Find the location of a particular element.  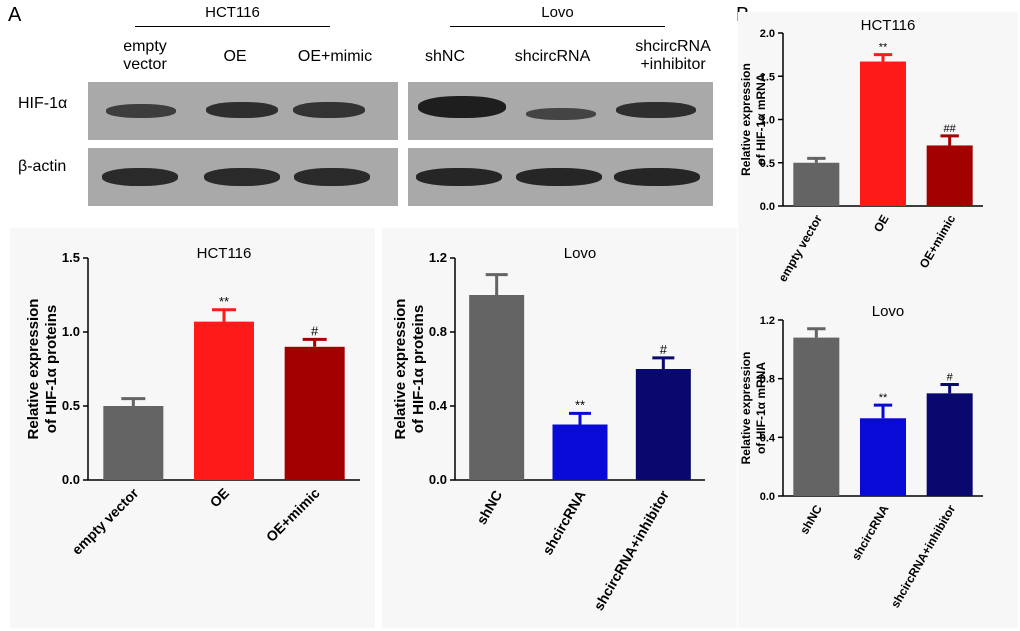

blot-lane-label: shcircRNA +inhibitor is located at coordinates (673, 55).